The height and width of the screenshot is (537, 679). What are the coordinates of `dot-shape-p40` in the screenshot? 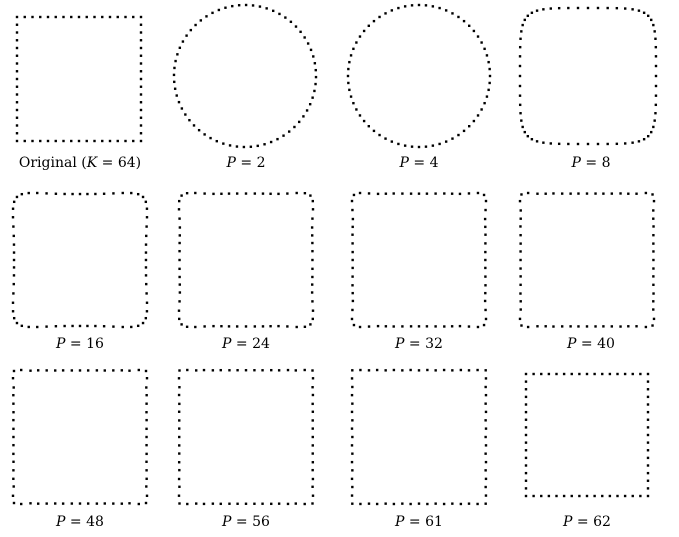 It's located at (587, 260).